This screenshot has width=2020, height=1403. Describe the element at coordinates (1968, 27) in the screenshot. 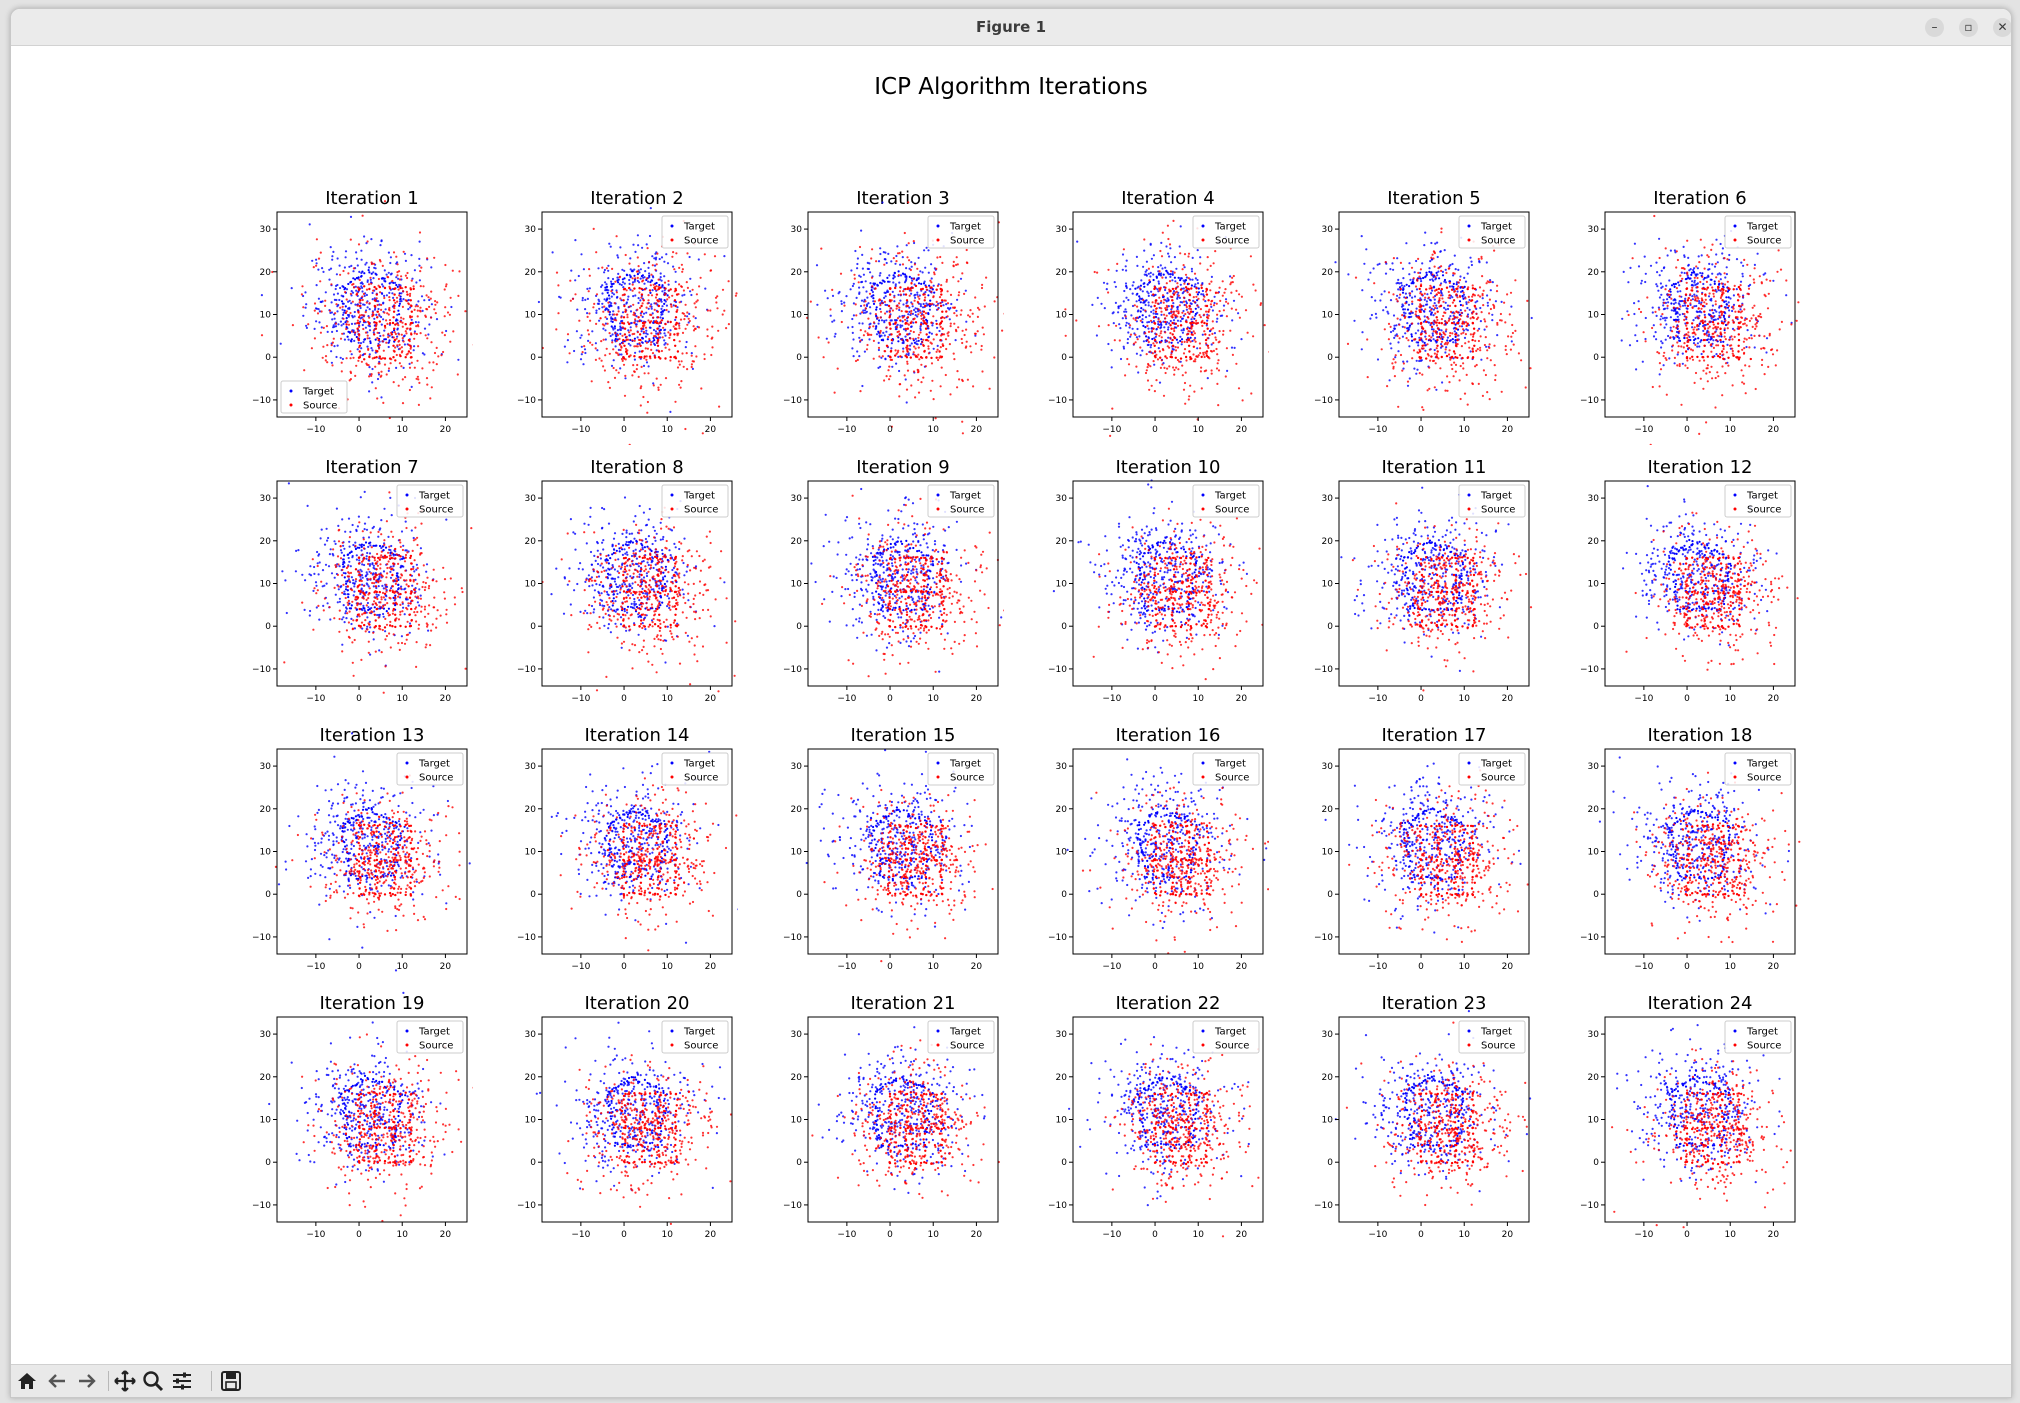

I see `maximize-button: ▫` at that location.